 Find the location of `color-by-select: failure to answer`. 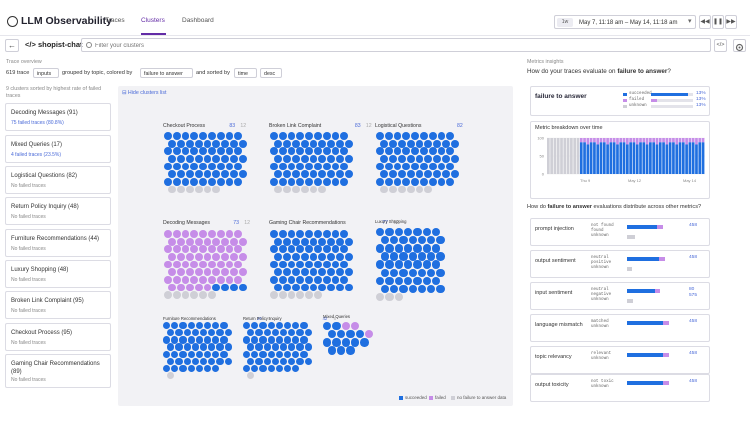

color-by-select: failure to answer is located at coordinates (166, 73).